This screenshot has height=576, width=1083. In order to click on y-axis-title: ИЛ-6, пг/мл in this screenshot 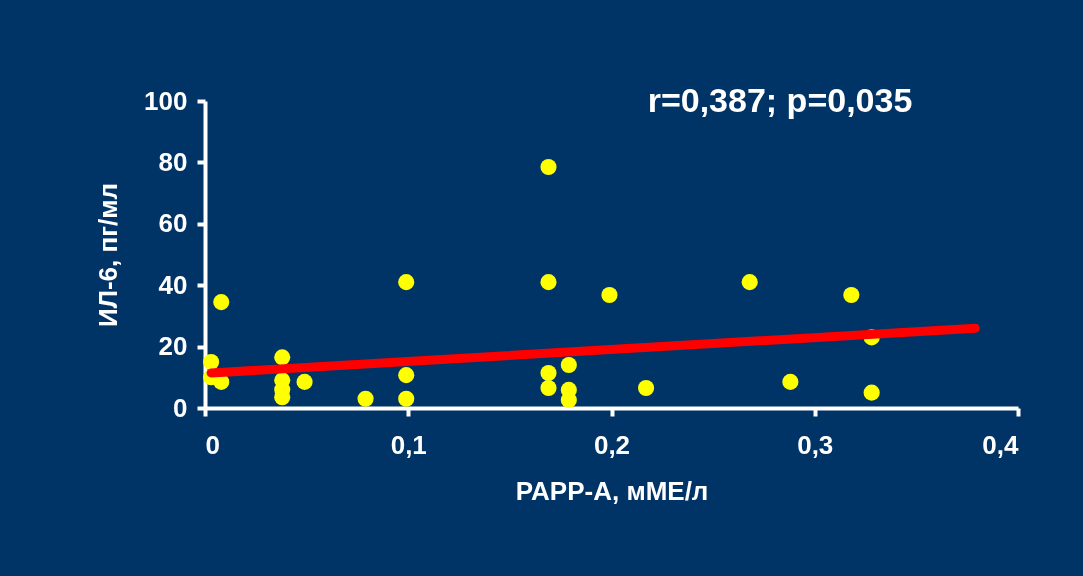, I will do `click(108, 255)`.